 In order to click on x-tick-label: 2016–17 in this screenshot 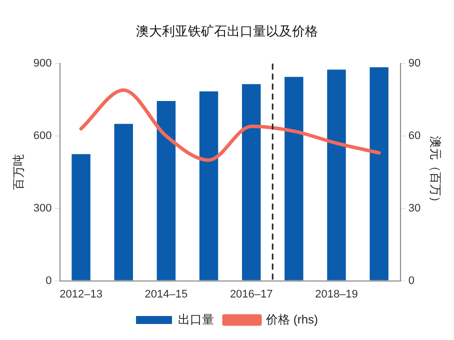, I will do `click(251, 294)`.